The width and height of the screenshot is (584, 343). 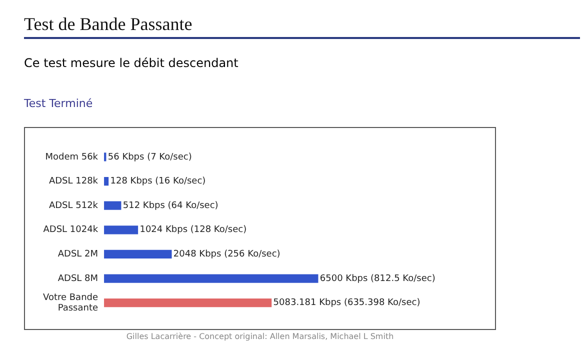 What do you see at coordinates (73, 181) in the screenshot?
I see `y-tick-label: ADSL 128k` at bounding box center [73, 181].